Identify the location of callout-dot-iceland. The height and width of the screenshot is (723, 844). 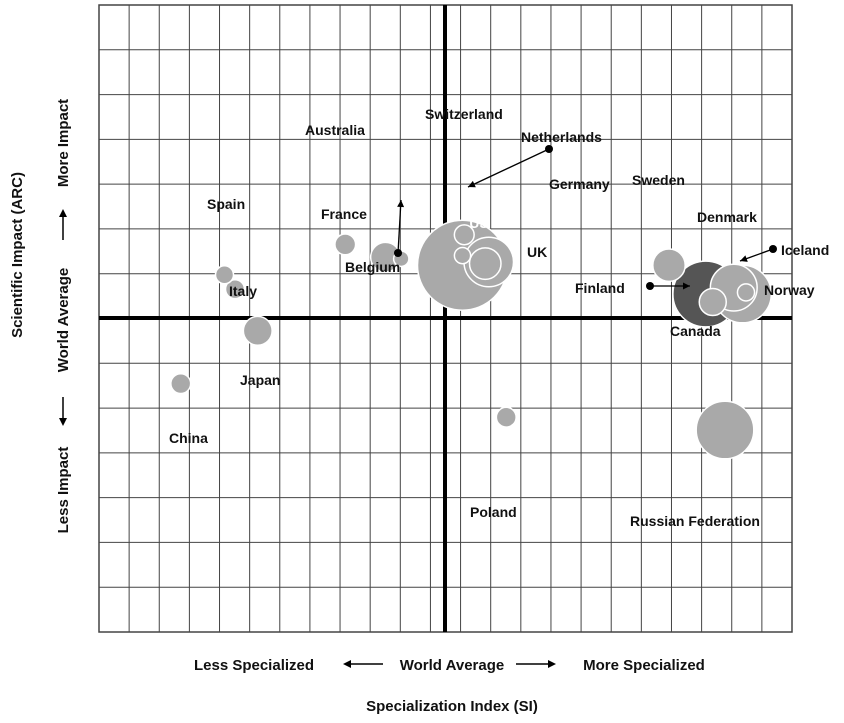
(773, 249).